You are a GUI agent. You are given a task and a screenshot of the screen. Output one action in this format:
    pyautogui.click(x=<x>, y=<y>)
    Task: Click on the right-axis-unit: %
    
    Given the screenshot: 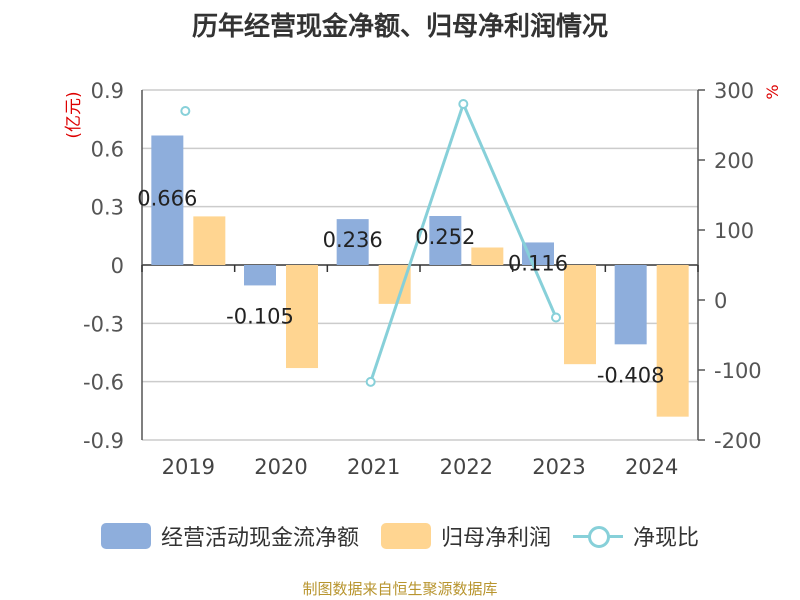 What is the action you would take?
    pyautogui.click(x=772, y=91)
    